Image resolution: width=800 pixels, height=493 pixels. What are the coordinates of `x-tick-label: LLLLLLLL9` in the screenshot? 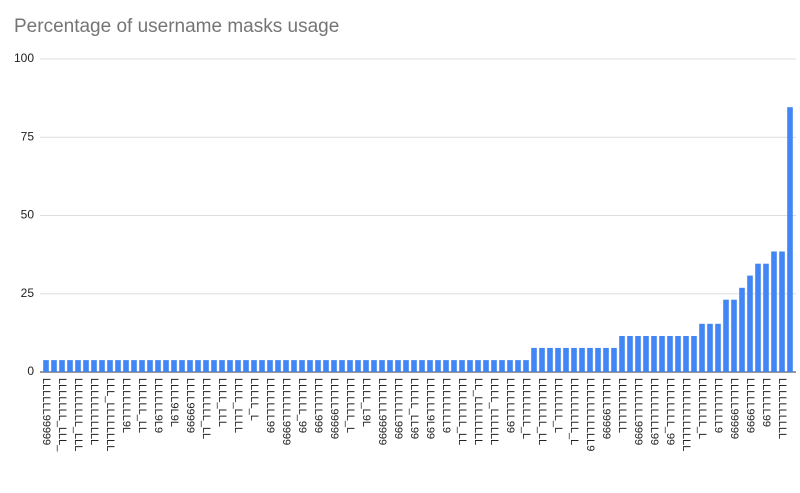 It's located at (718, 405).